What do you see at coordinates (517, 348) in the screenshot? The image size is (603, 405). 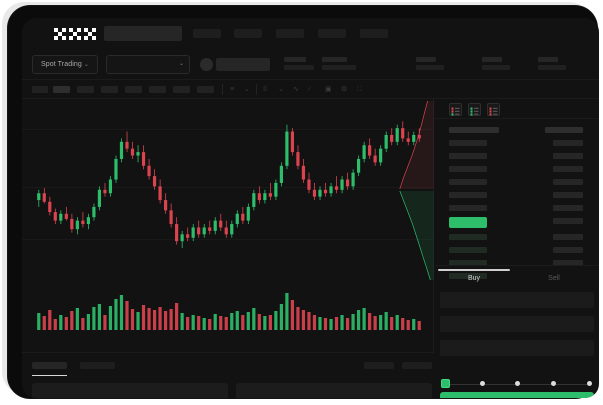 I see `field-total` at bounding box center [517, 348].